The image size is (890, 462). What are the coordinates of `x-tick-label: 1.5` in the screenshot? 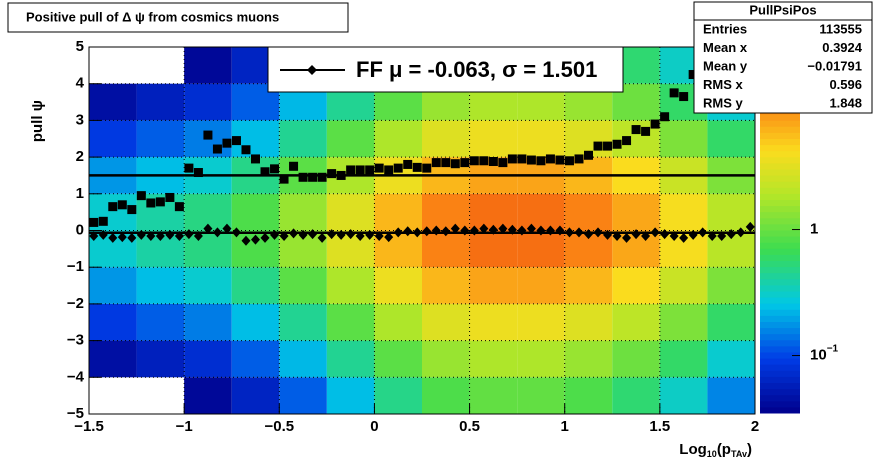 It's located at (659, 426).